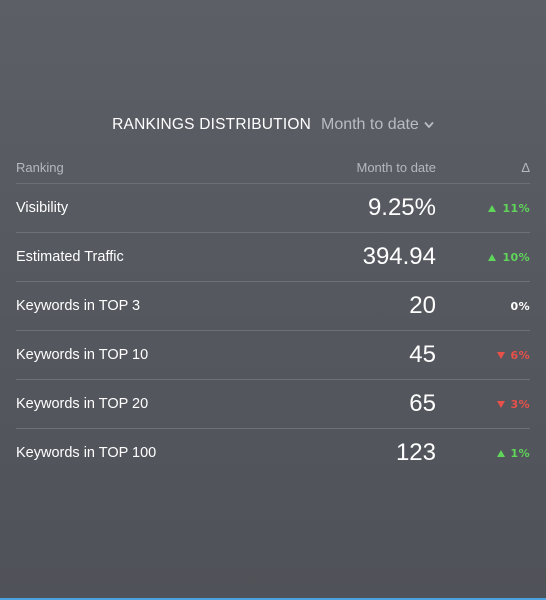  I want to click on widget-title: RANKINGS DISTRIBUTION, so click(211, 124).